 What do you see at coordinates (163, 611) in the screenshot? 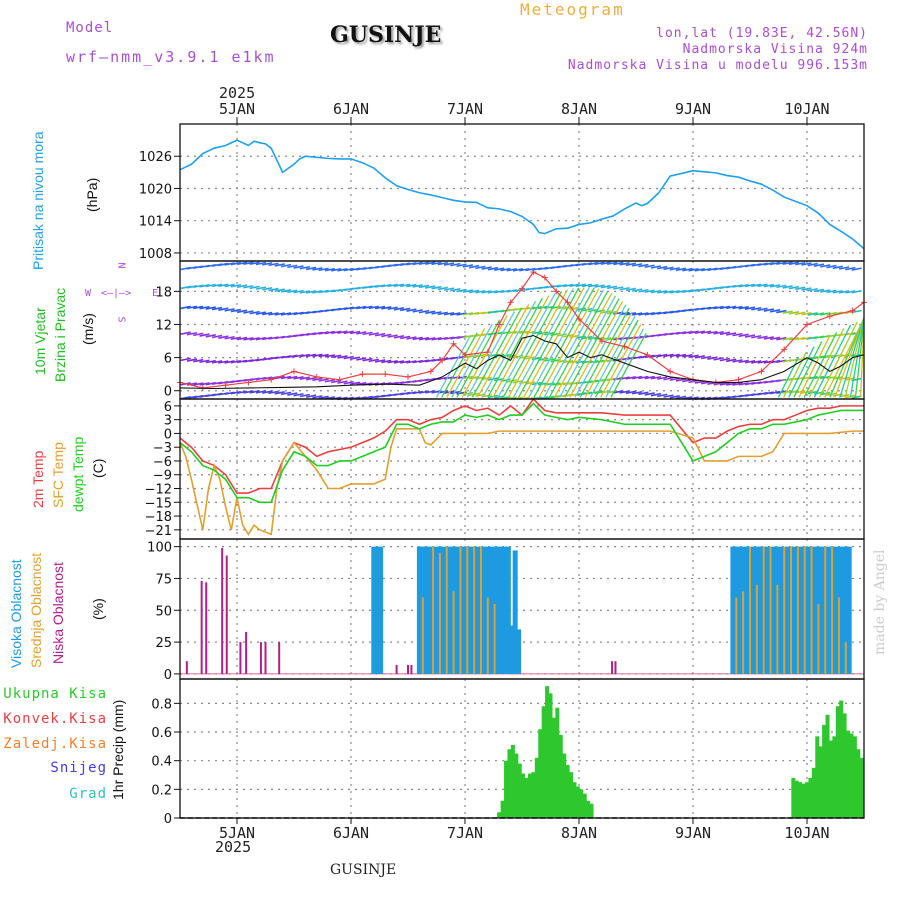
I see `y-tick-label: 50` at bounding box center [163, 611].